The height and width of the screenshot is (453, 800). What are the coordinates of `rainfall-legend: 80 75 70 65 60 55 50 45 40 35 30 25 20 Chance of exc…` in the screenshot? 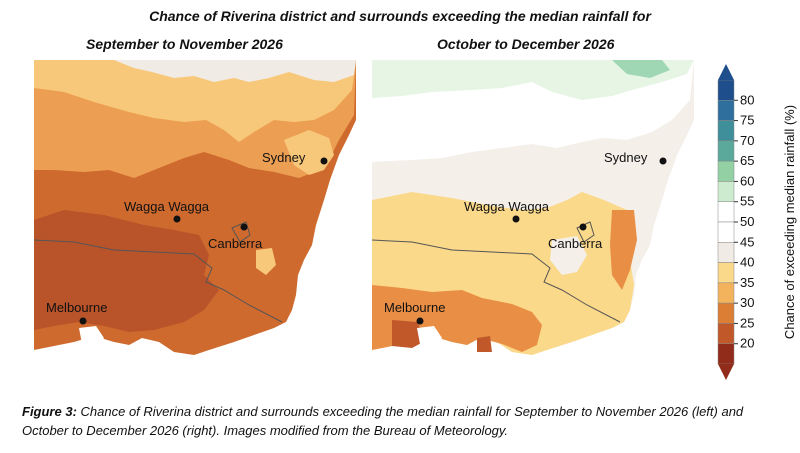 It's located at (758, 222).